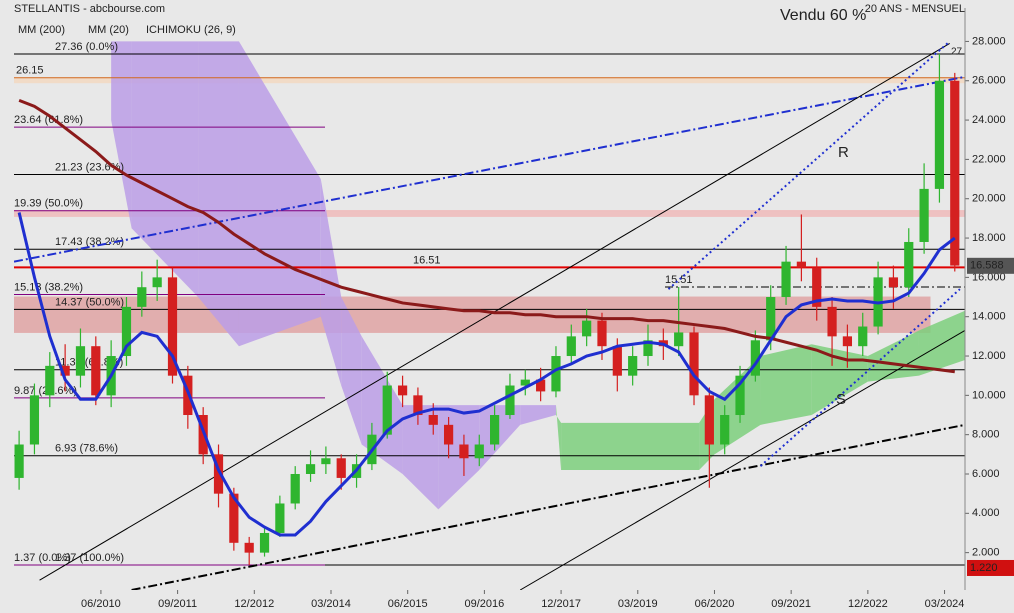  I want to click on x-tick-label: 12/2012, so click(254, 604).